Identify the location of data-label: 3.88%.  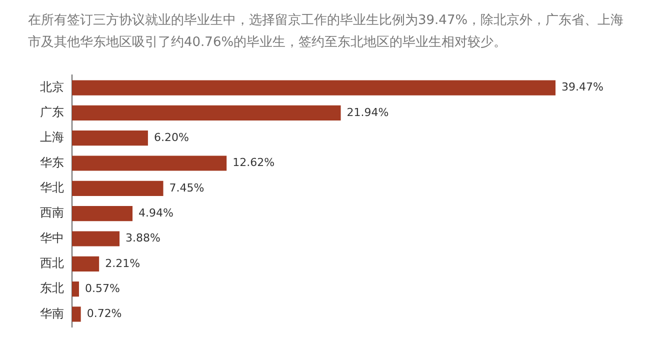
(143, 238).